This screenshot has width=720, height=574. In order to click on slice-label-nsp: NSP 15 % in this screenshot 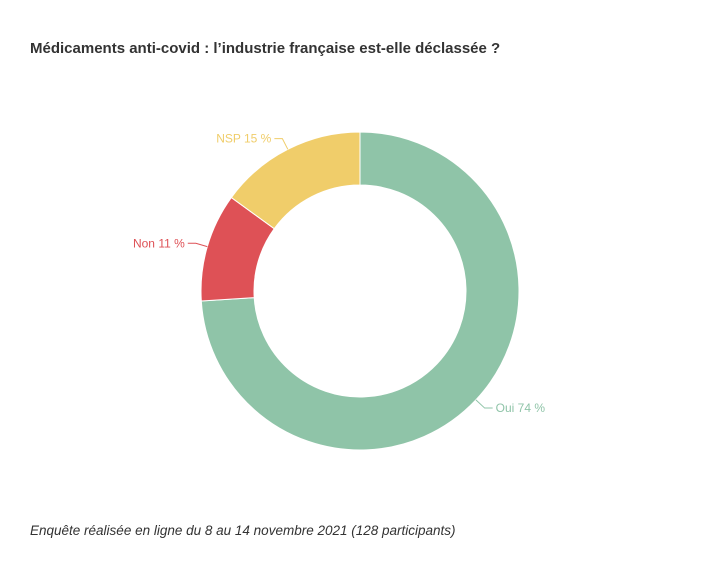, I will do `click(243, 139)`.